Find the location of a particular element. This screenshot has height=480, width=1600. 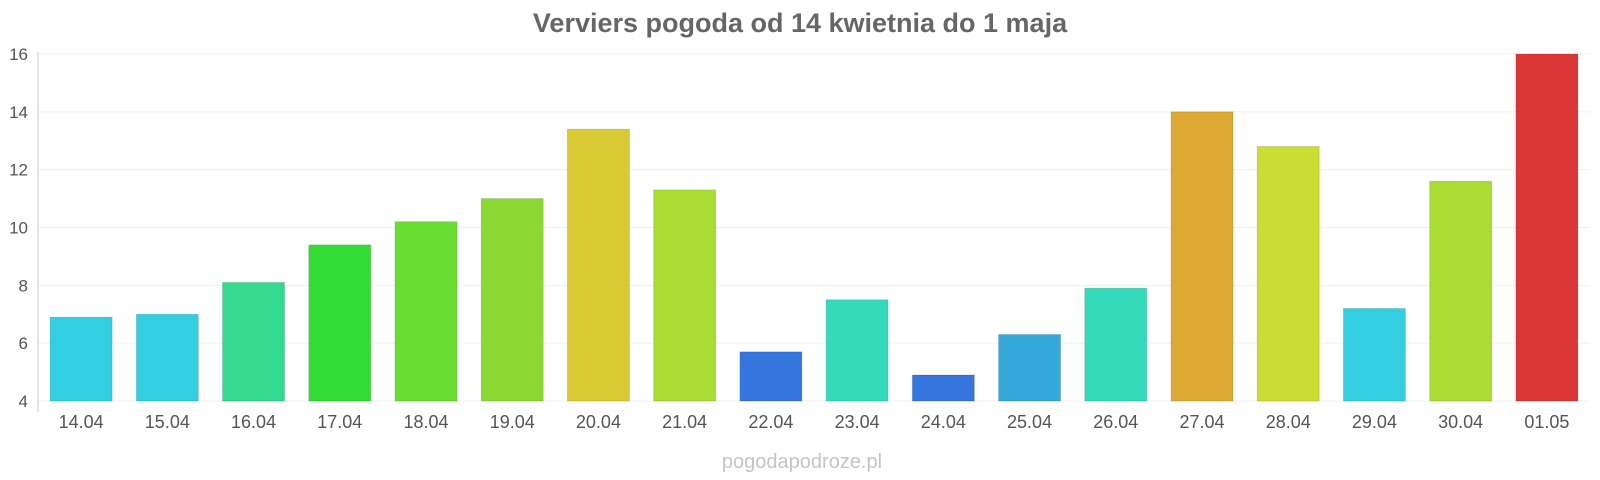

bar-01.05 is located at coordinates (1547, 227).